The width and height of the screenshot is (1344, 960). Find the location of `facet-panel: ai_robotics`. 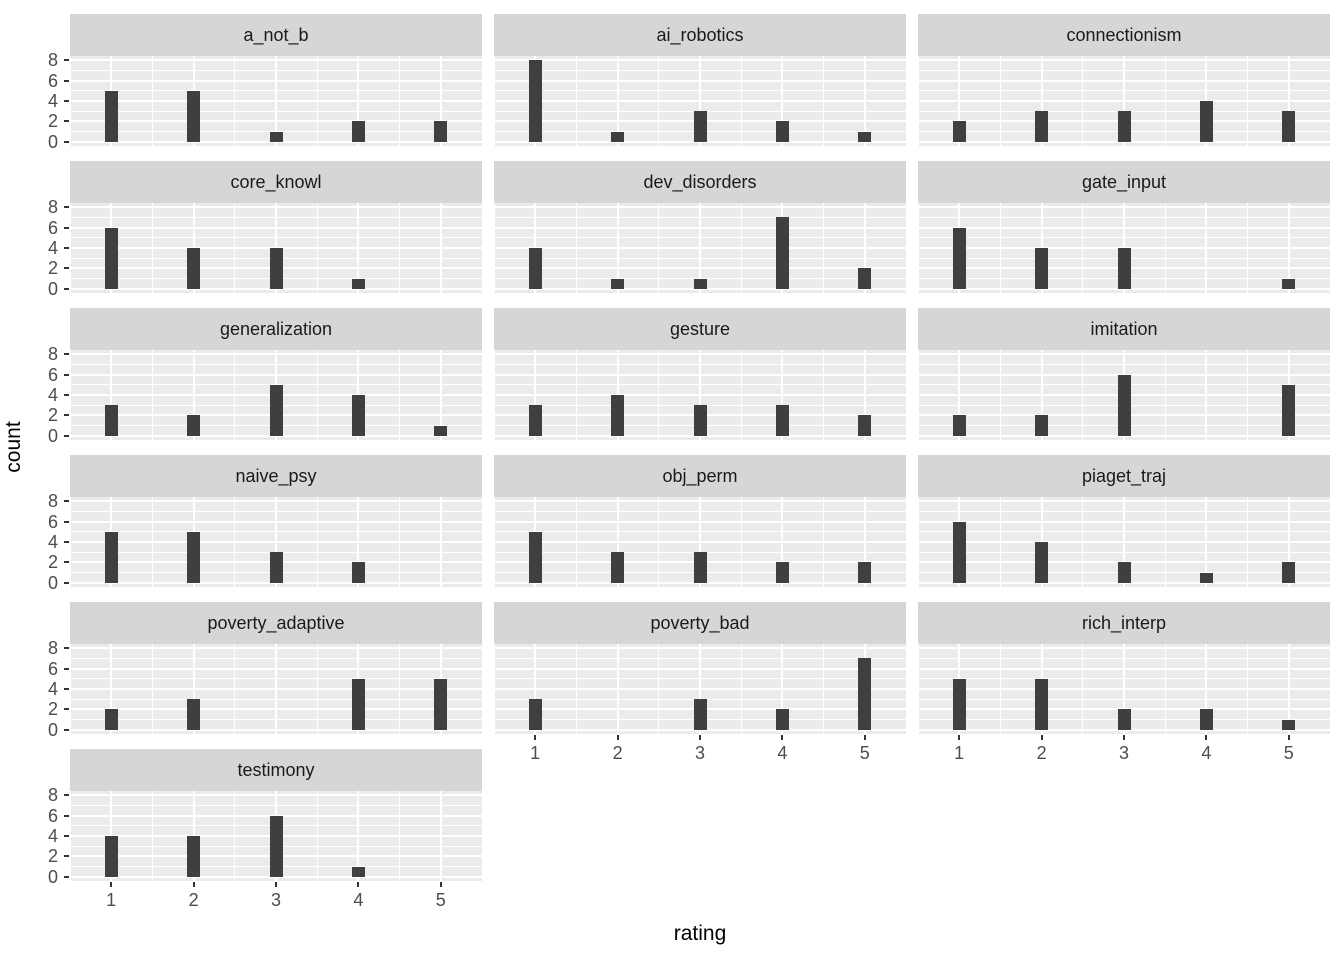

facet-panel: ai_robotics is located at coordinates (700, 80).